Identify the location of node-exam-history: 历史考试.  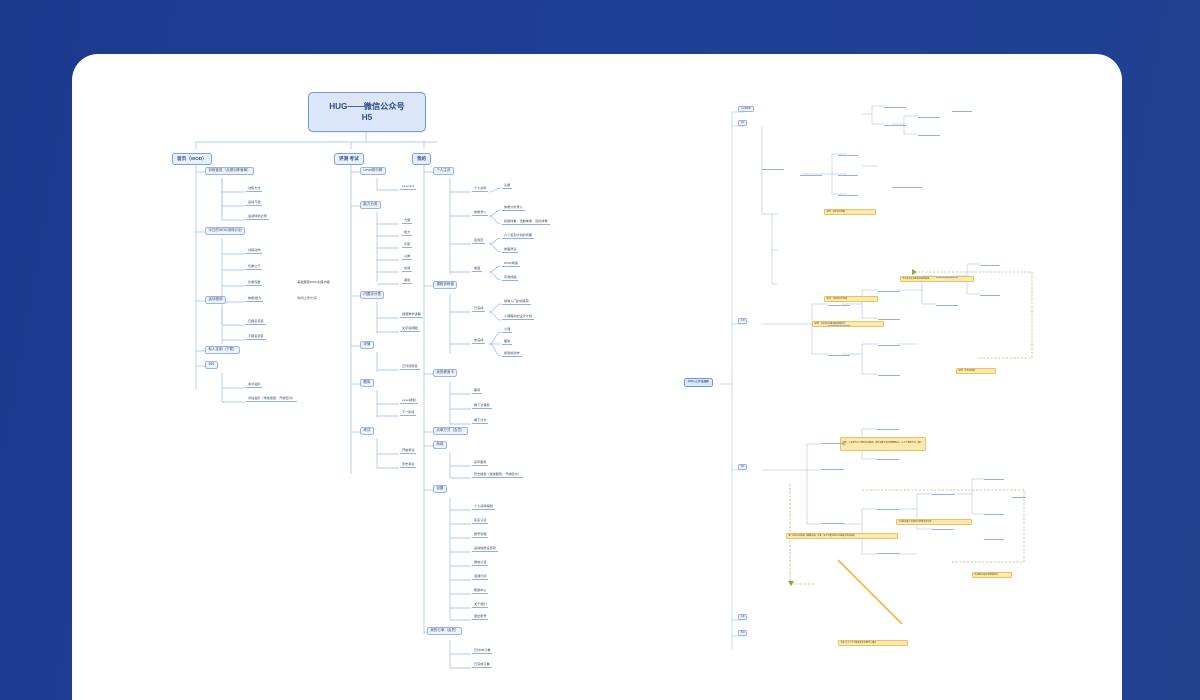
(408, 465).